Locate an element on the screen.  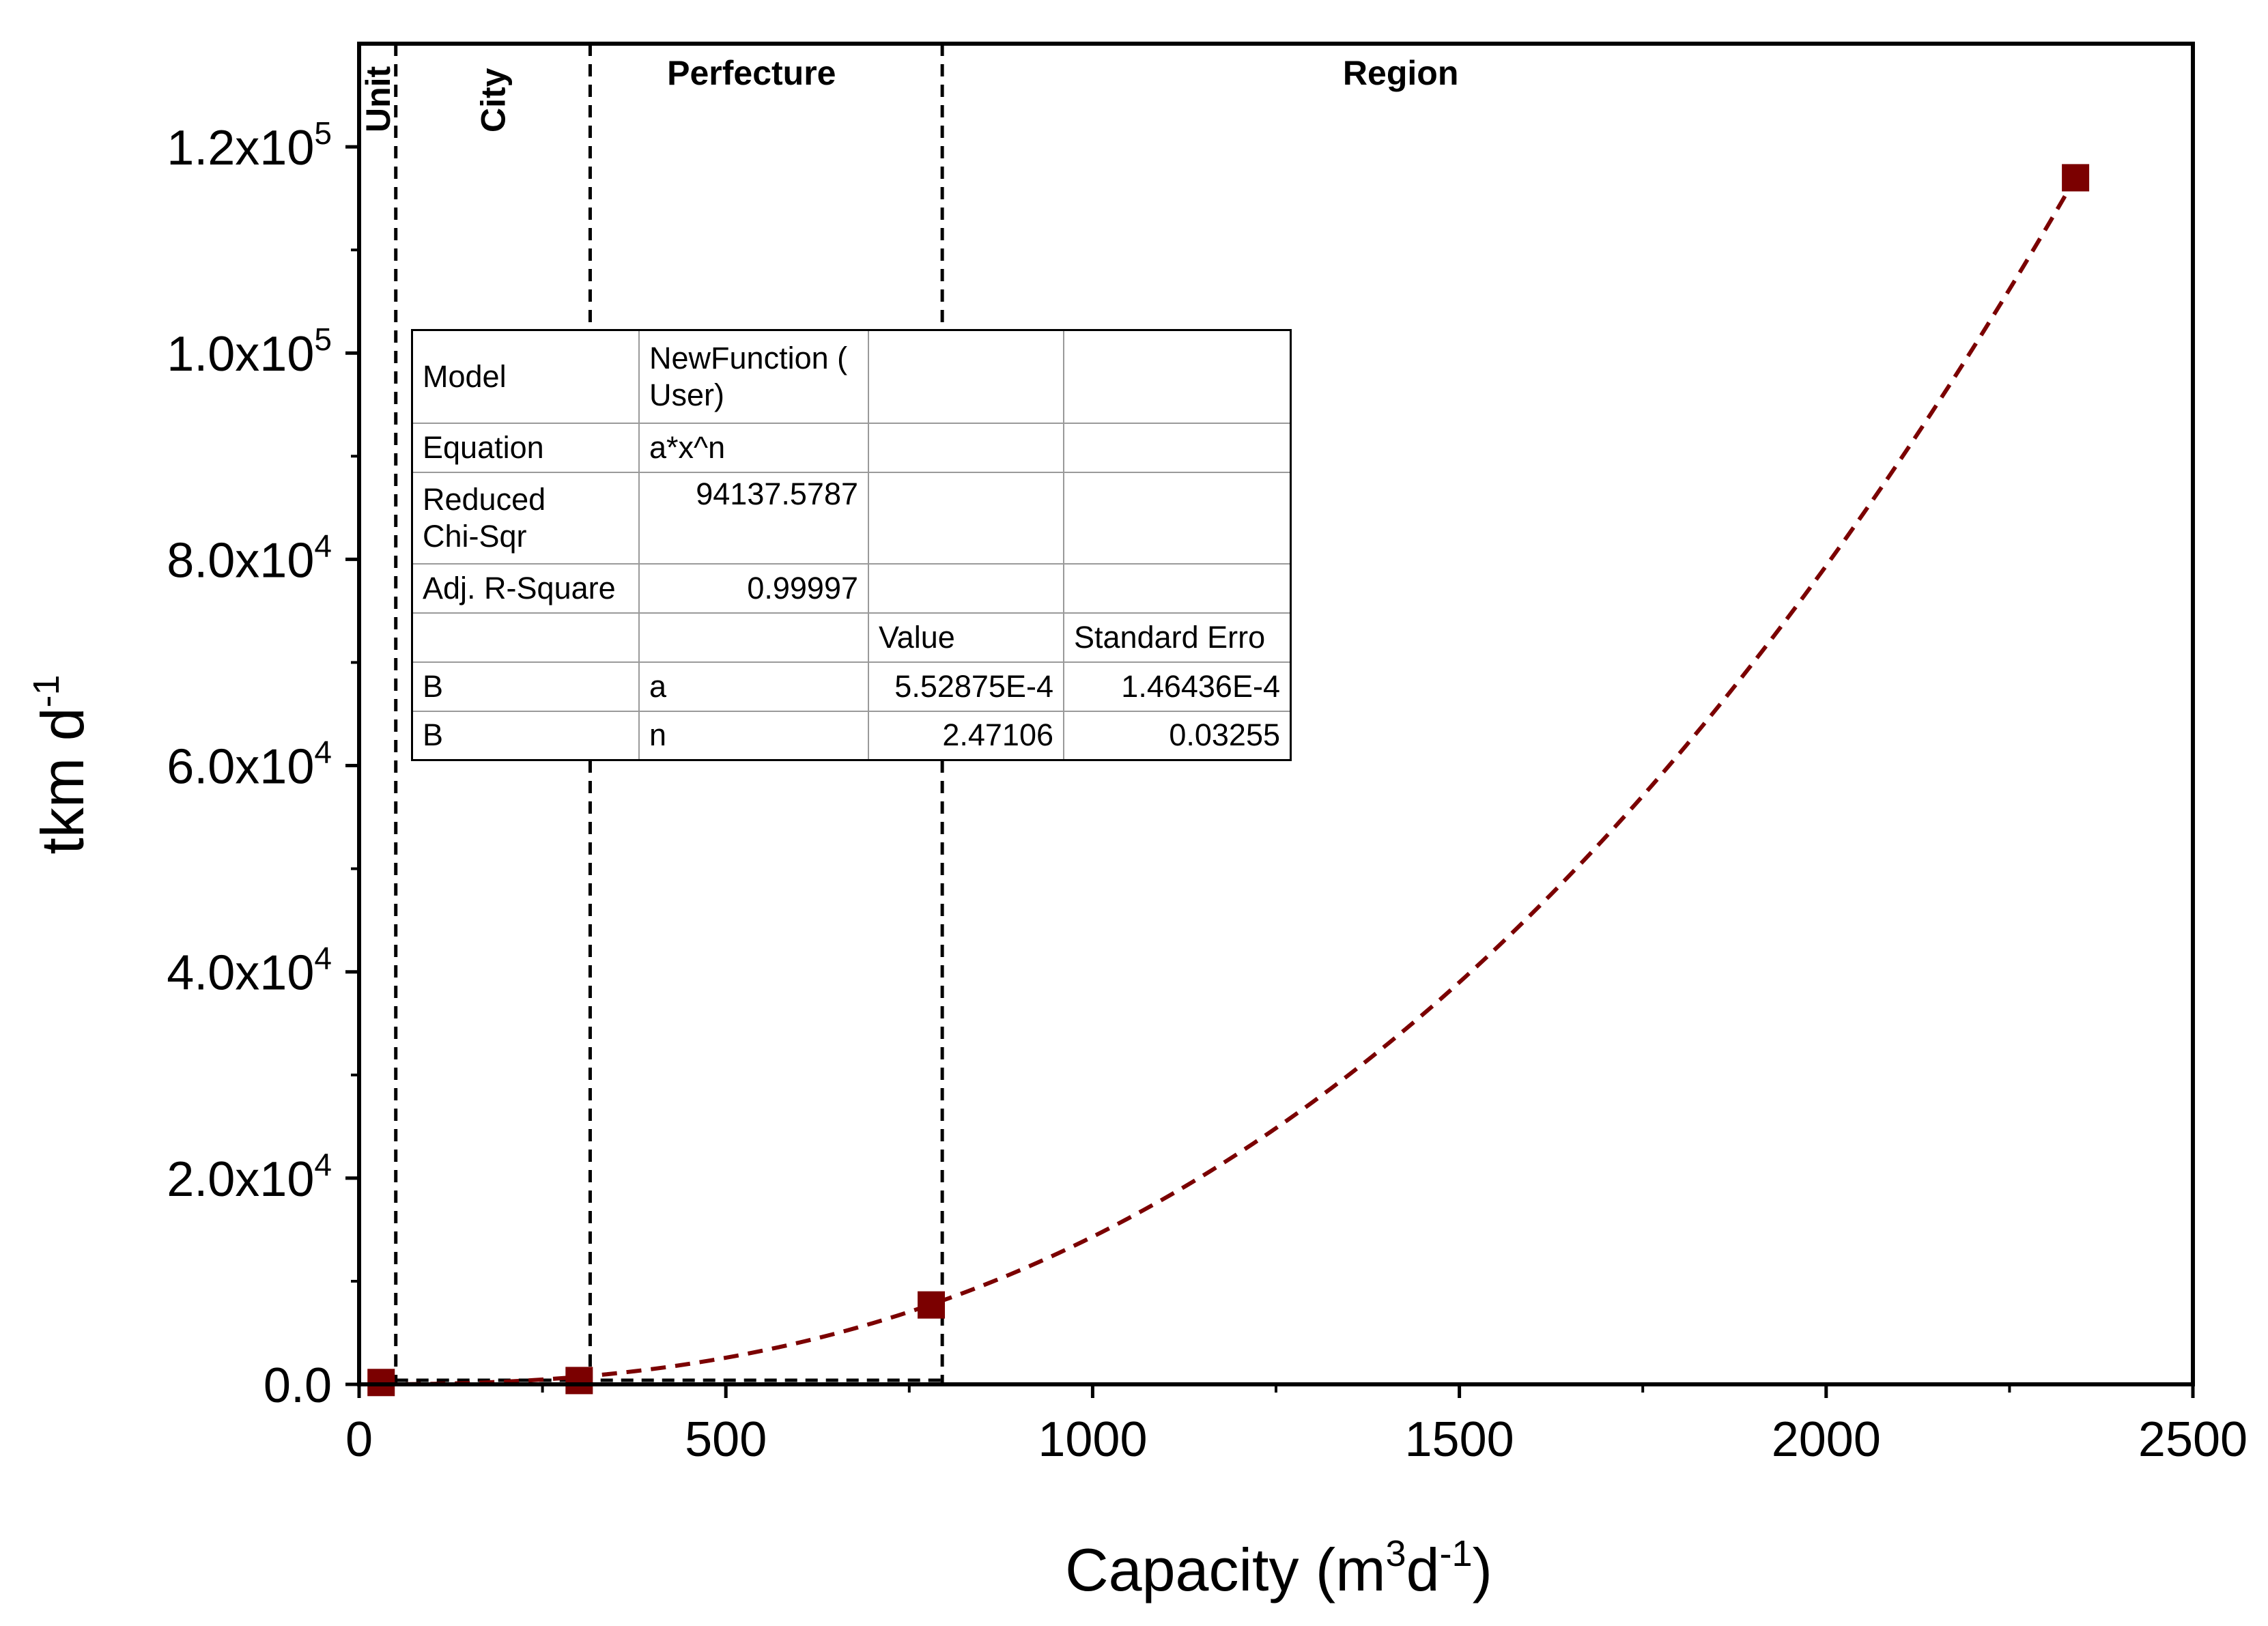
fit-table-cell: Model is located at coordinates (525, 376).